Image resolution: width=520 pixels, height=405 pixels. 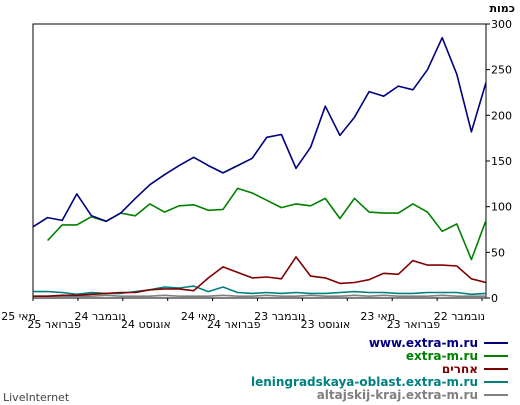 What do you see at coordinates (442, 356) in the screenshot?
I see `legend-label-1: extra-m.ru` at bounding box center [442, 356].